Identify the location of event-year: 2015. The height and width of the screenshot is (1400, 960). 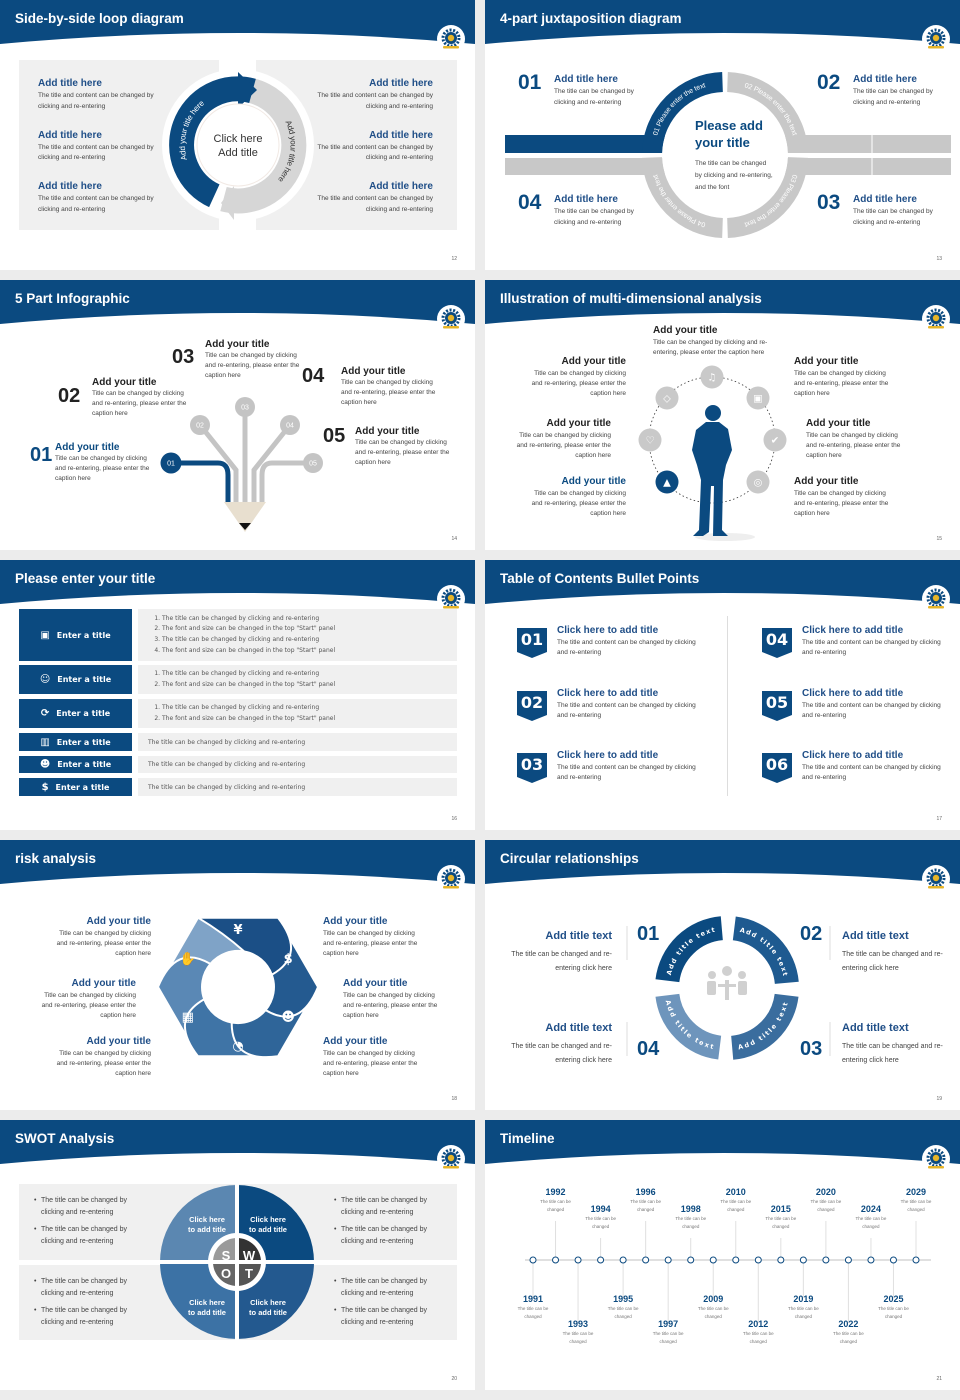
(780, 1209).